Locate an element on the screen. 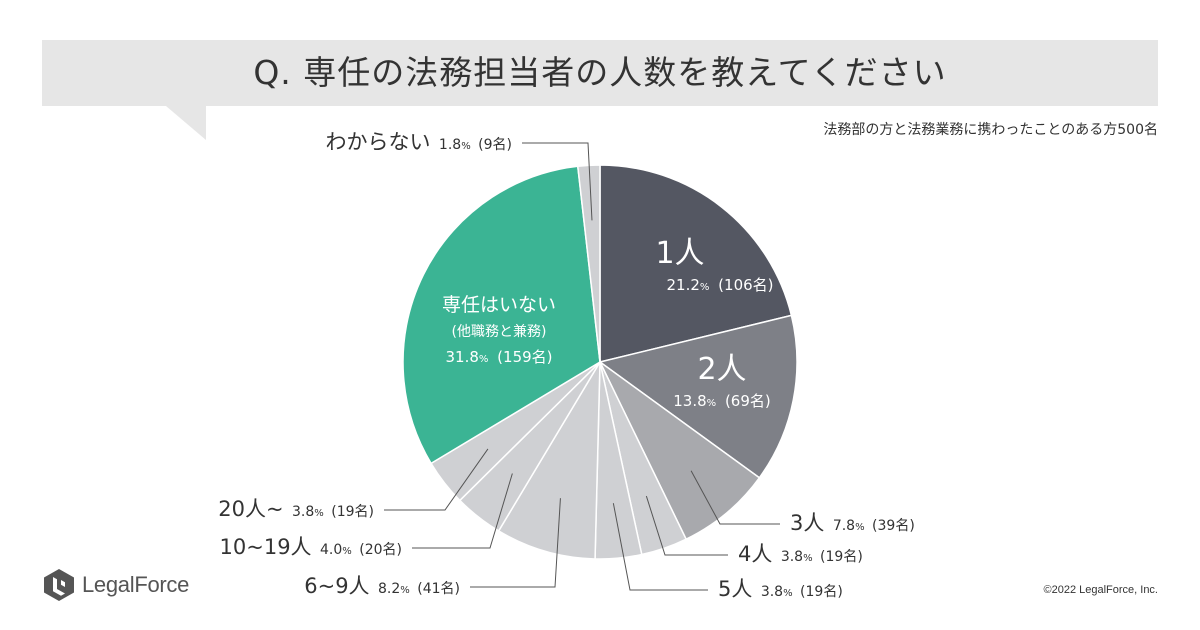 This screenshot has height=630, width=1200. count-value: (39名) is located at coordinates (891, 526).